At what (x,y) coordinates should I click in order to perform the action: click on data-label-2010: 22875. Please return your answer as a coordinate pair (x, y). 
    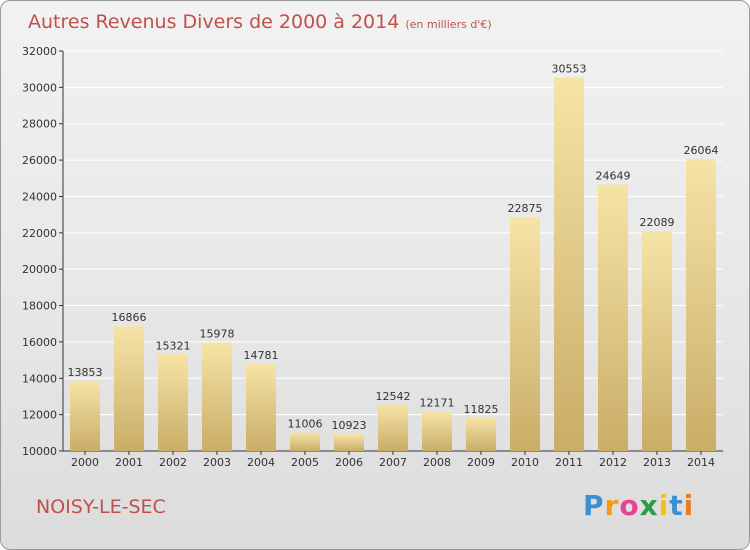
    Looking at the image, I should click on (525, 208).